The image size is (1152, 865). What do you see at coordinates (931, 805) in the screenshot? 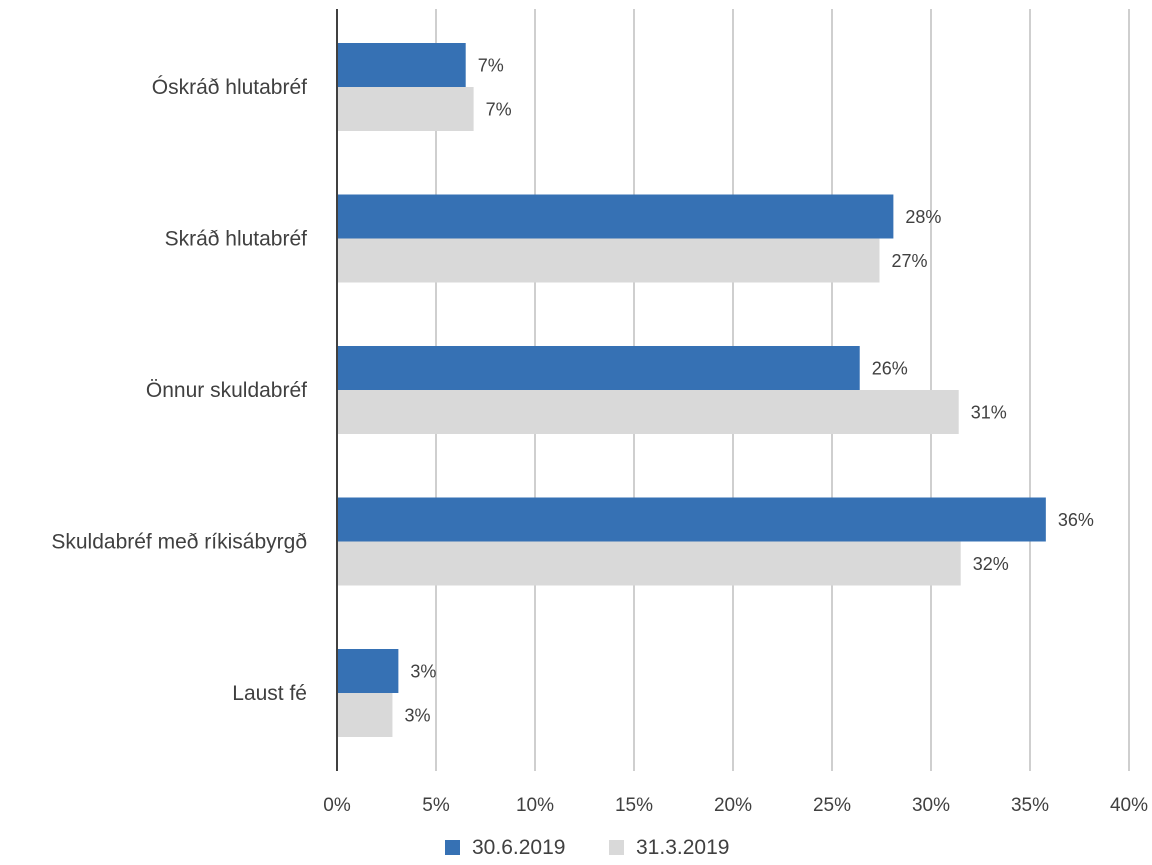
I see `x-tick-label: 30%` at bounding box center [931, 805].